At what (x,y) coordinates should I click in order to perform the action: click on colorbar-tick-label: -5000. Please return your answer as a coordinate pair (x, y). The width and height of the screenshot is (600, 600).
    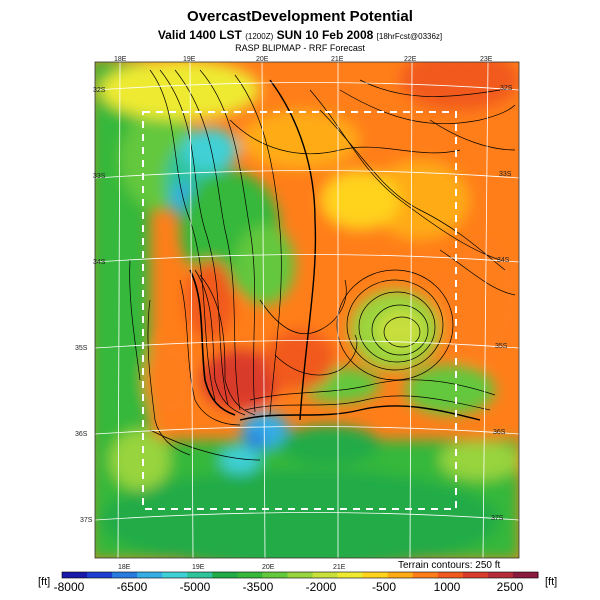
    Looking at the image, I should click on (195, 587).